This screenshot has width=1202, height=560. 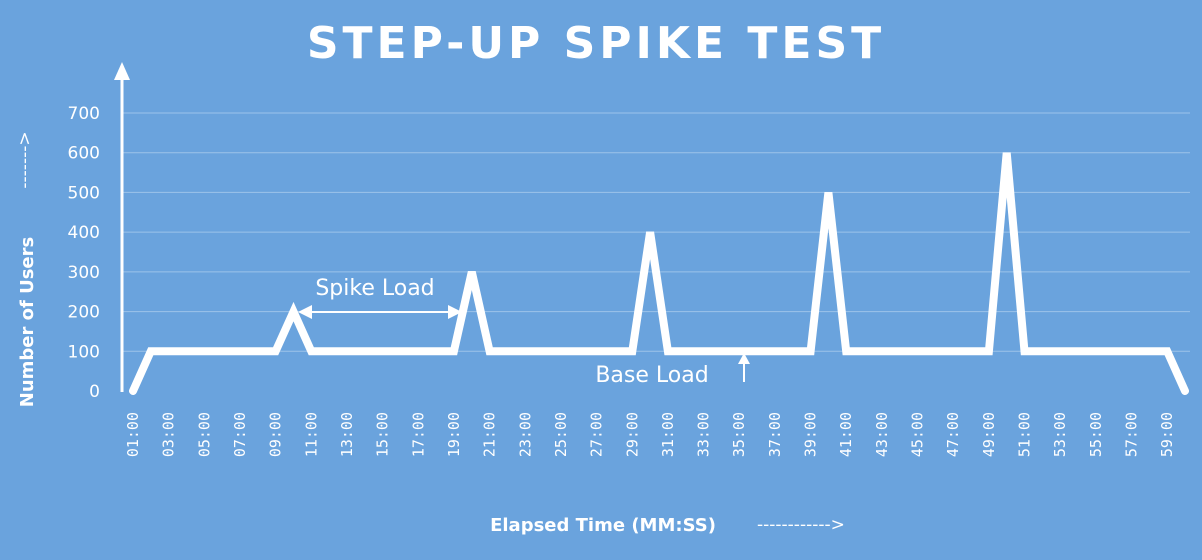 What do you see at coordinates (240, 434) in the screenshot?
I see `x-tick-label: 07:00` at bounding box center [240, 434].